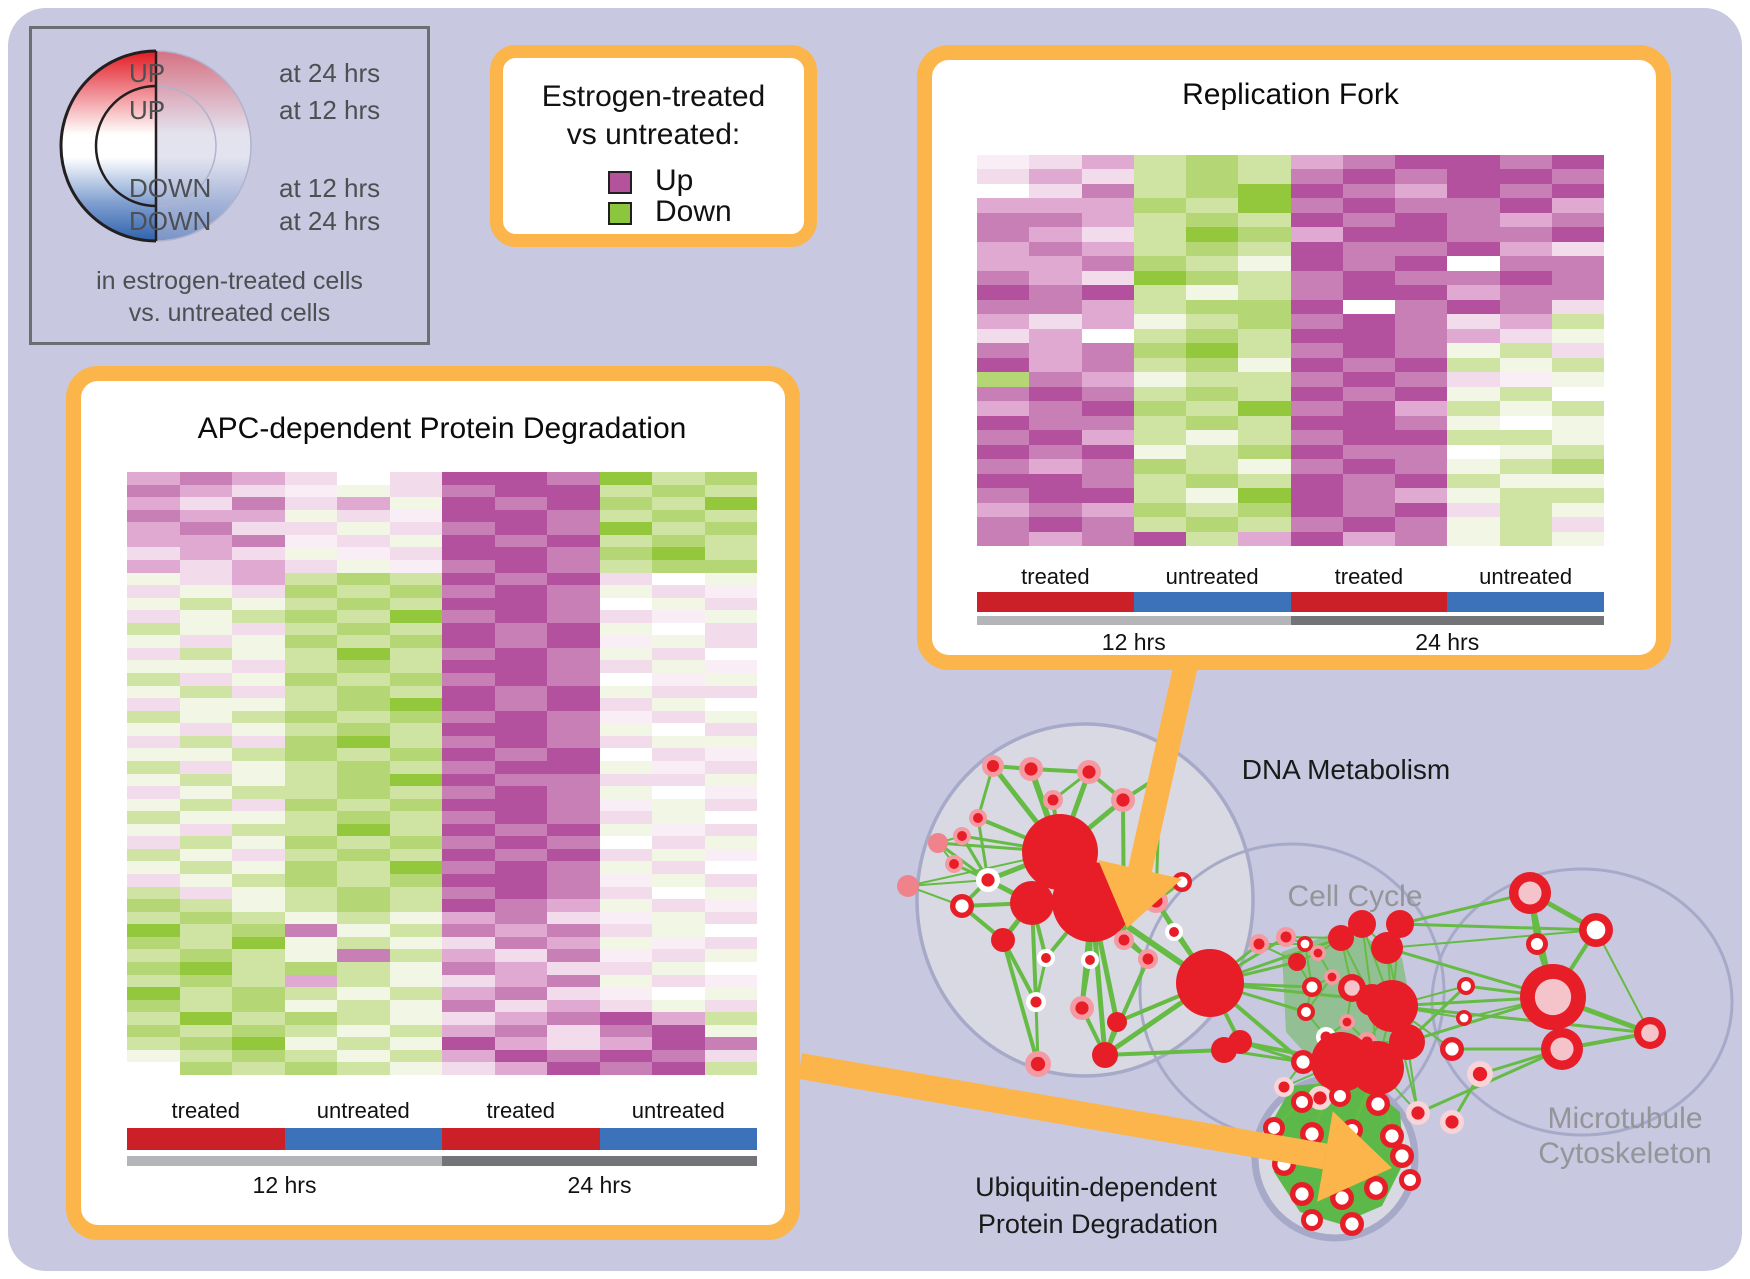 This screenshot has height=1279, width=1750. I want to click on network-edge, so click(1465, 908).